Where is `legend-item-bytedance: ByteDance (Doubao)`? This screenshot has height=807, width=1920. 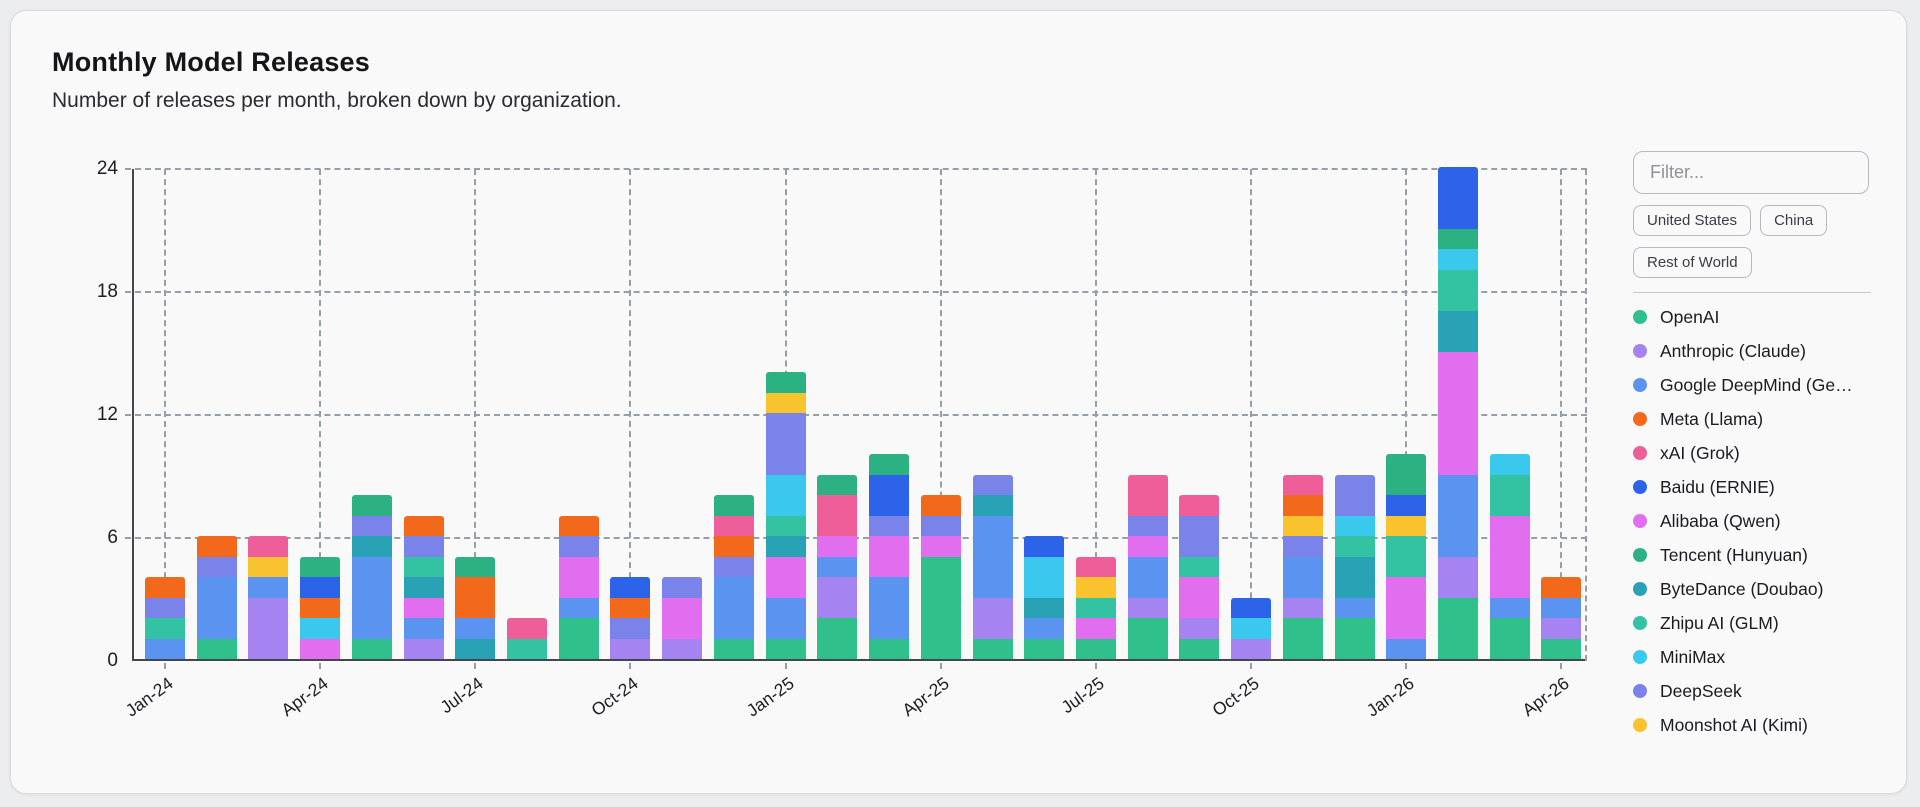 legend-item-bytedance: ByteDance (Doubao) is located at coordinates (1756, 589).